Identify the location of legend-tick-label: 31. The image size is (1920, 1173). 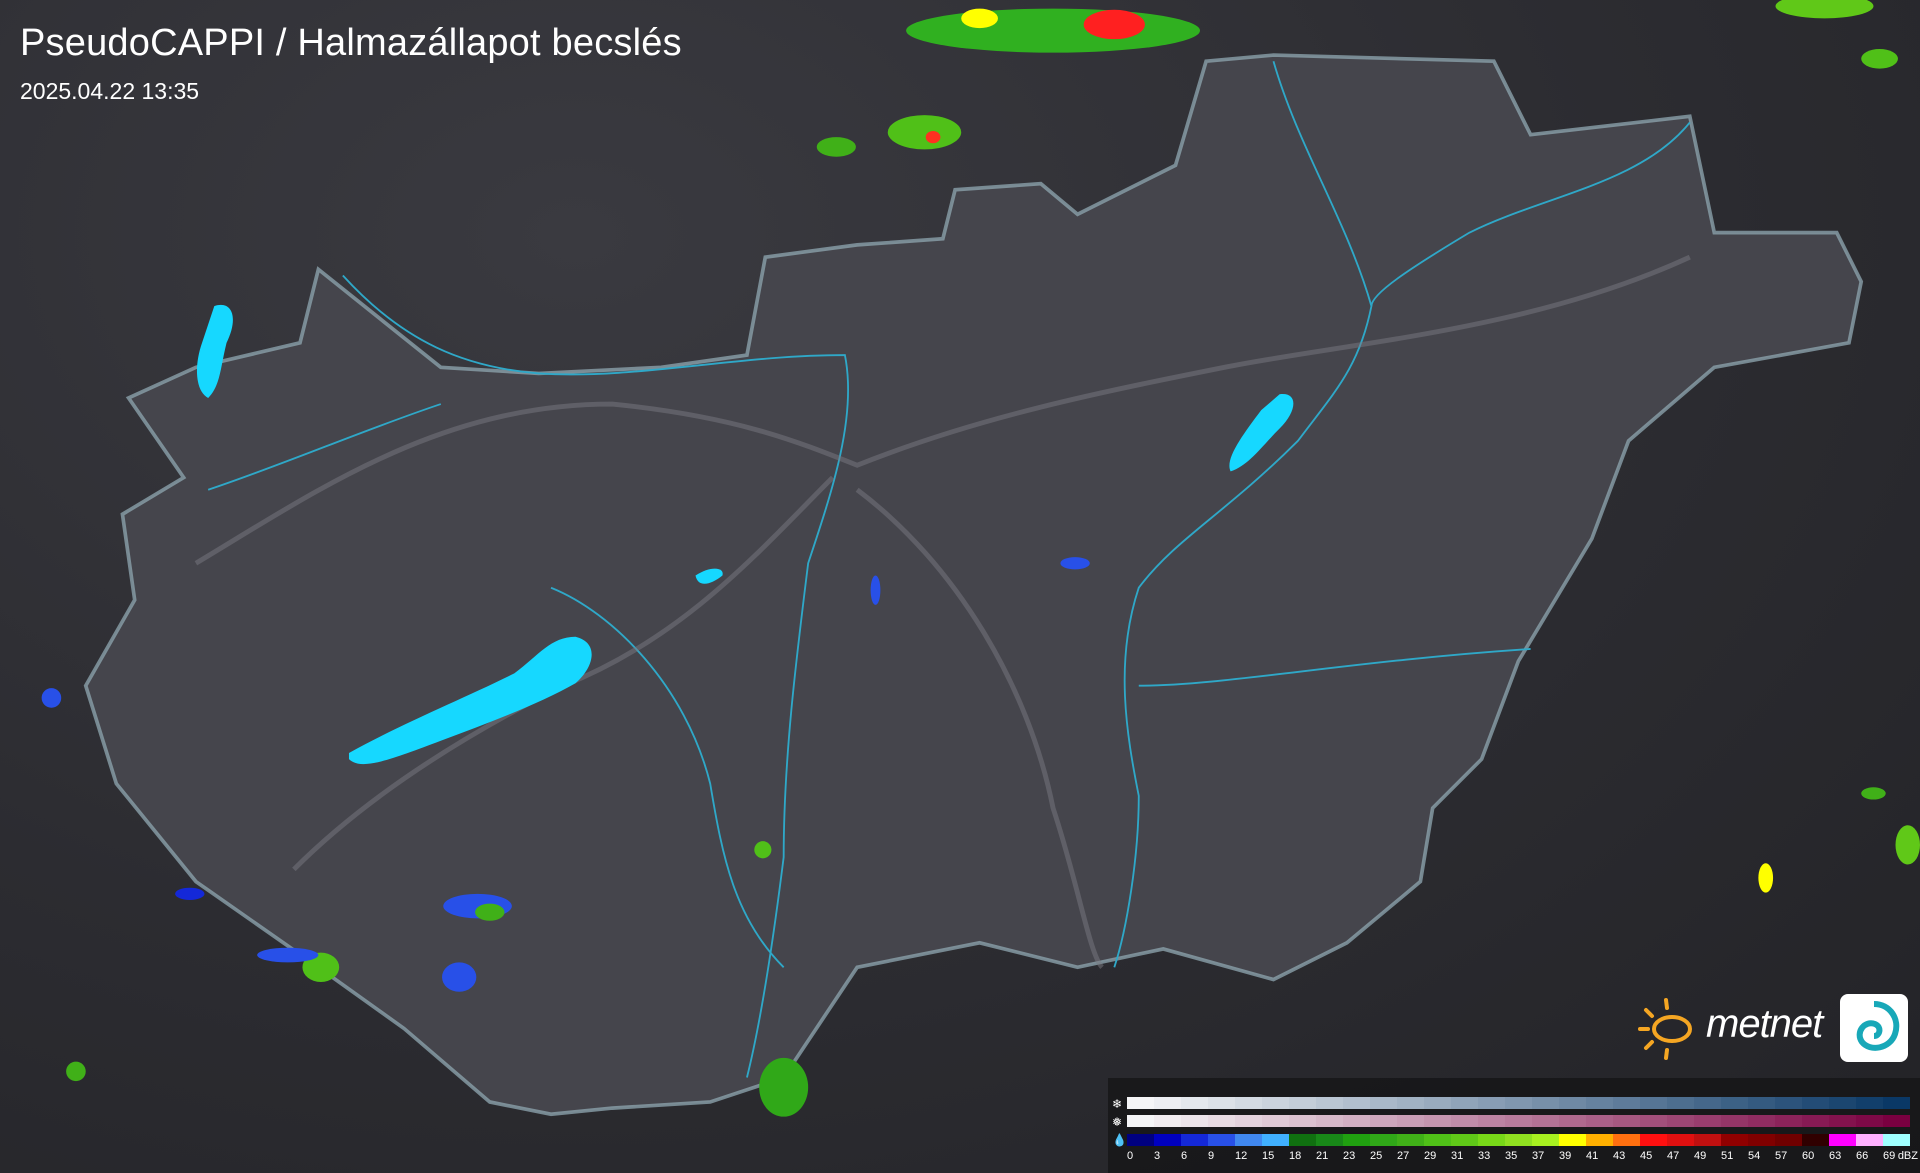
(1457, 1156).